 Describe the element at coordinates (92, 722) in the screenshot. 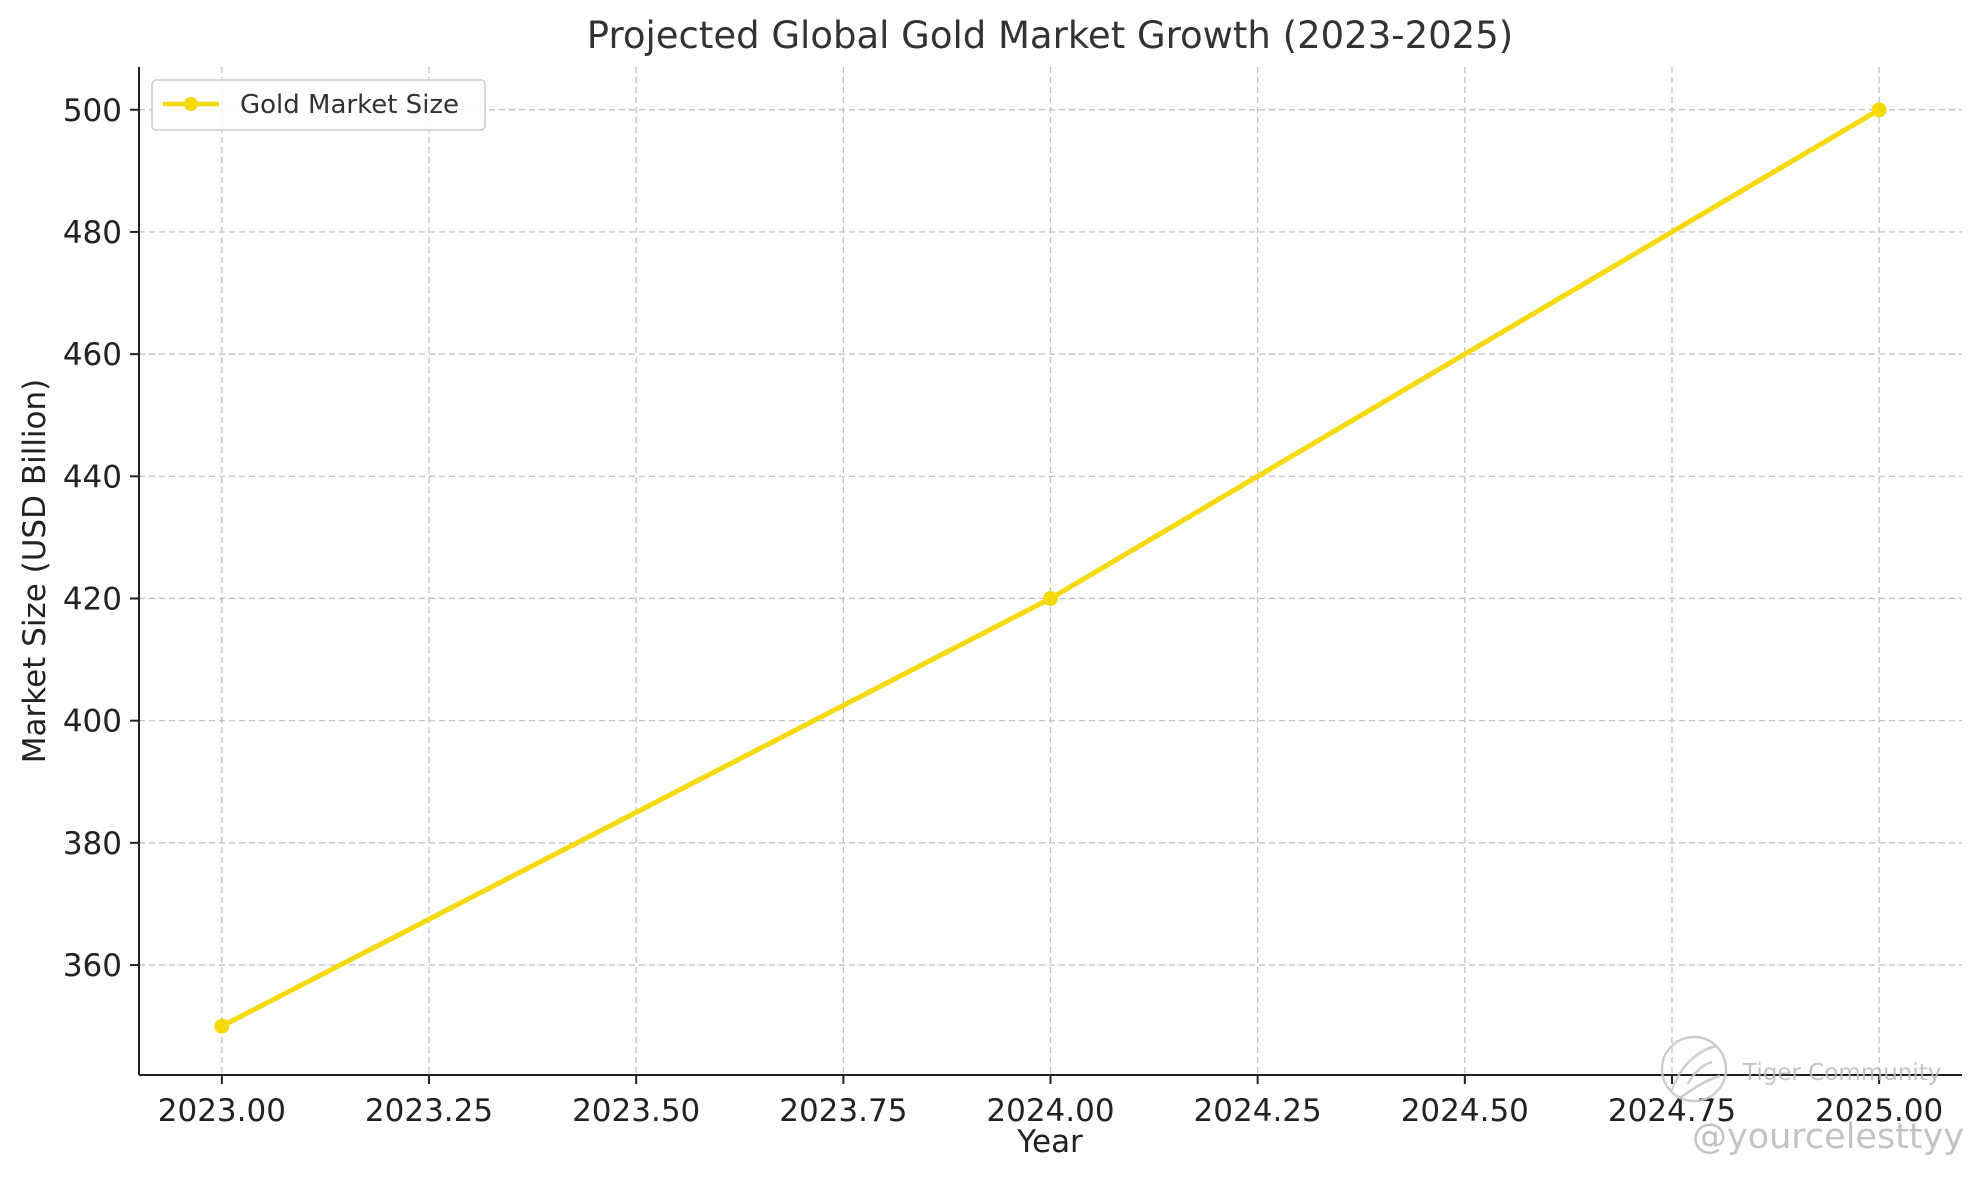

I see `y-tick-label: 400` at that location.